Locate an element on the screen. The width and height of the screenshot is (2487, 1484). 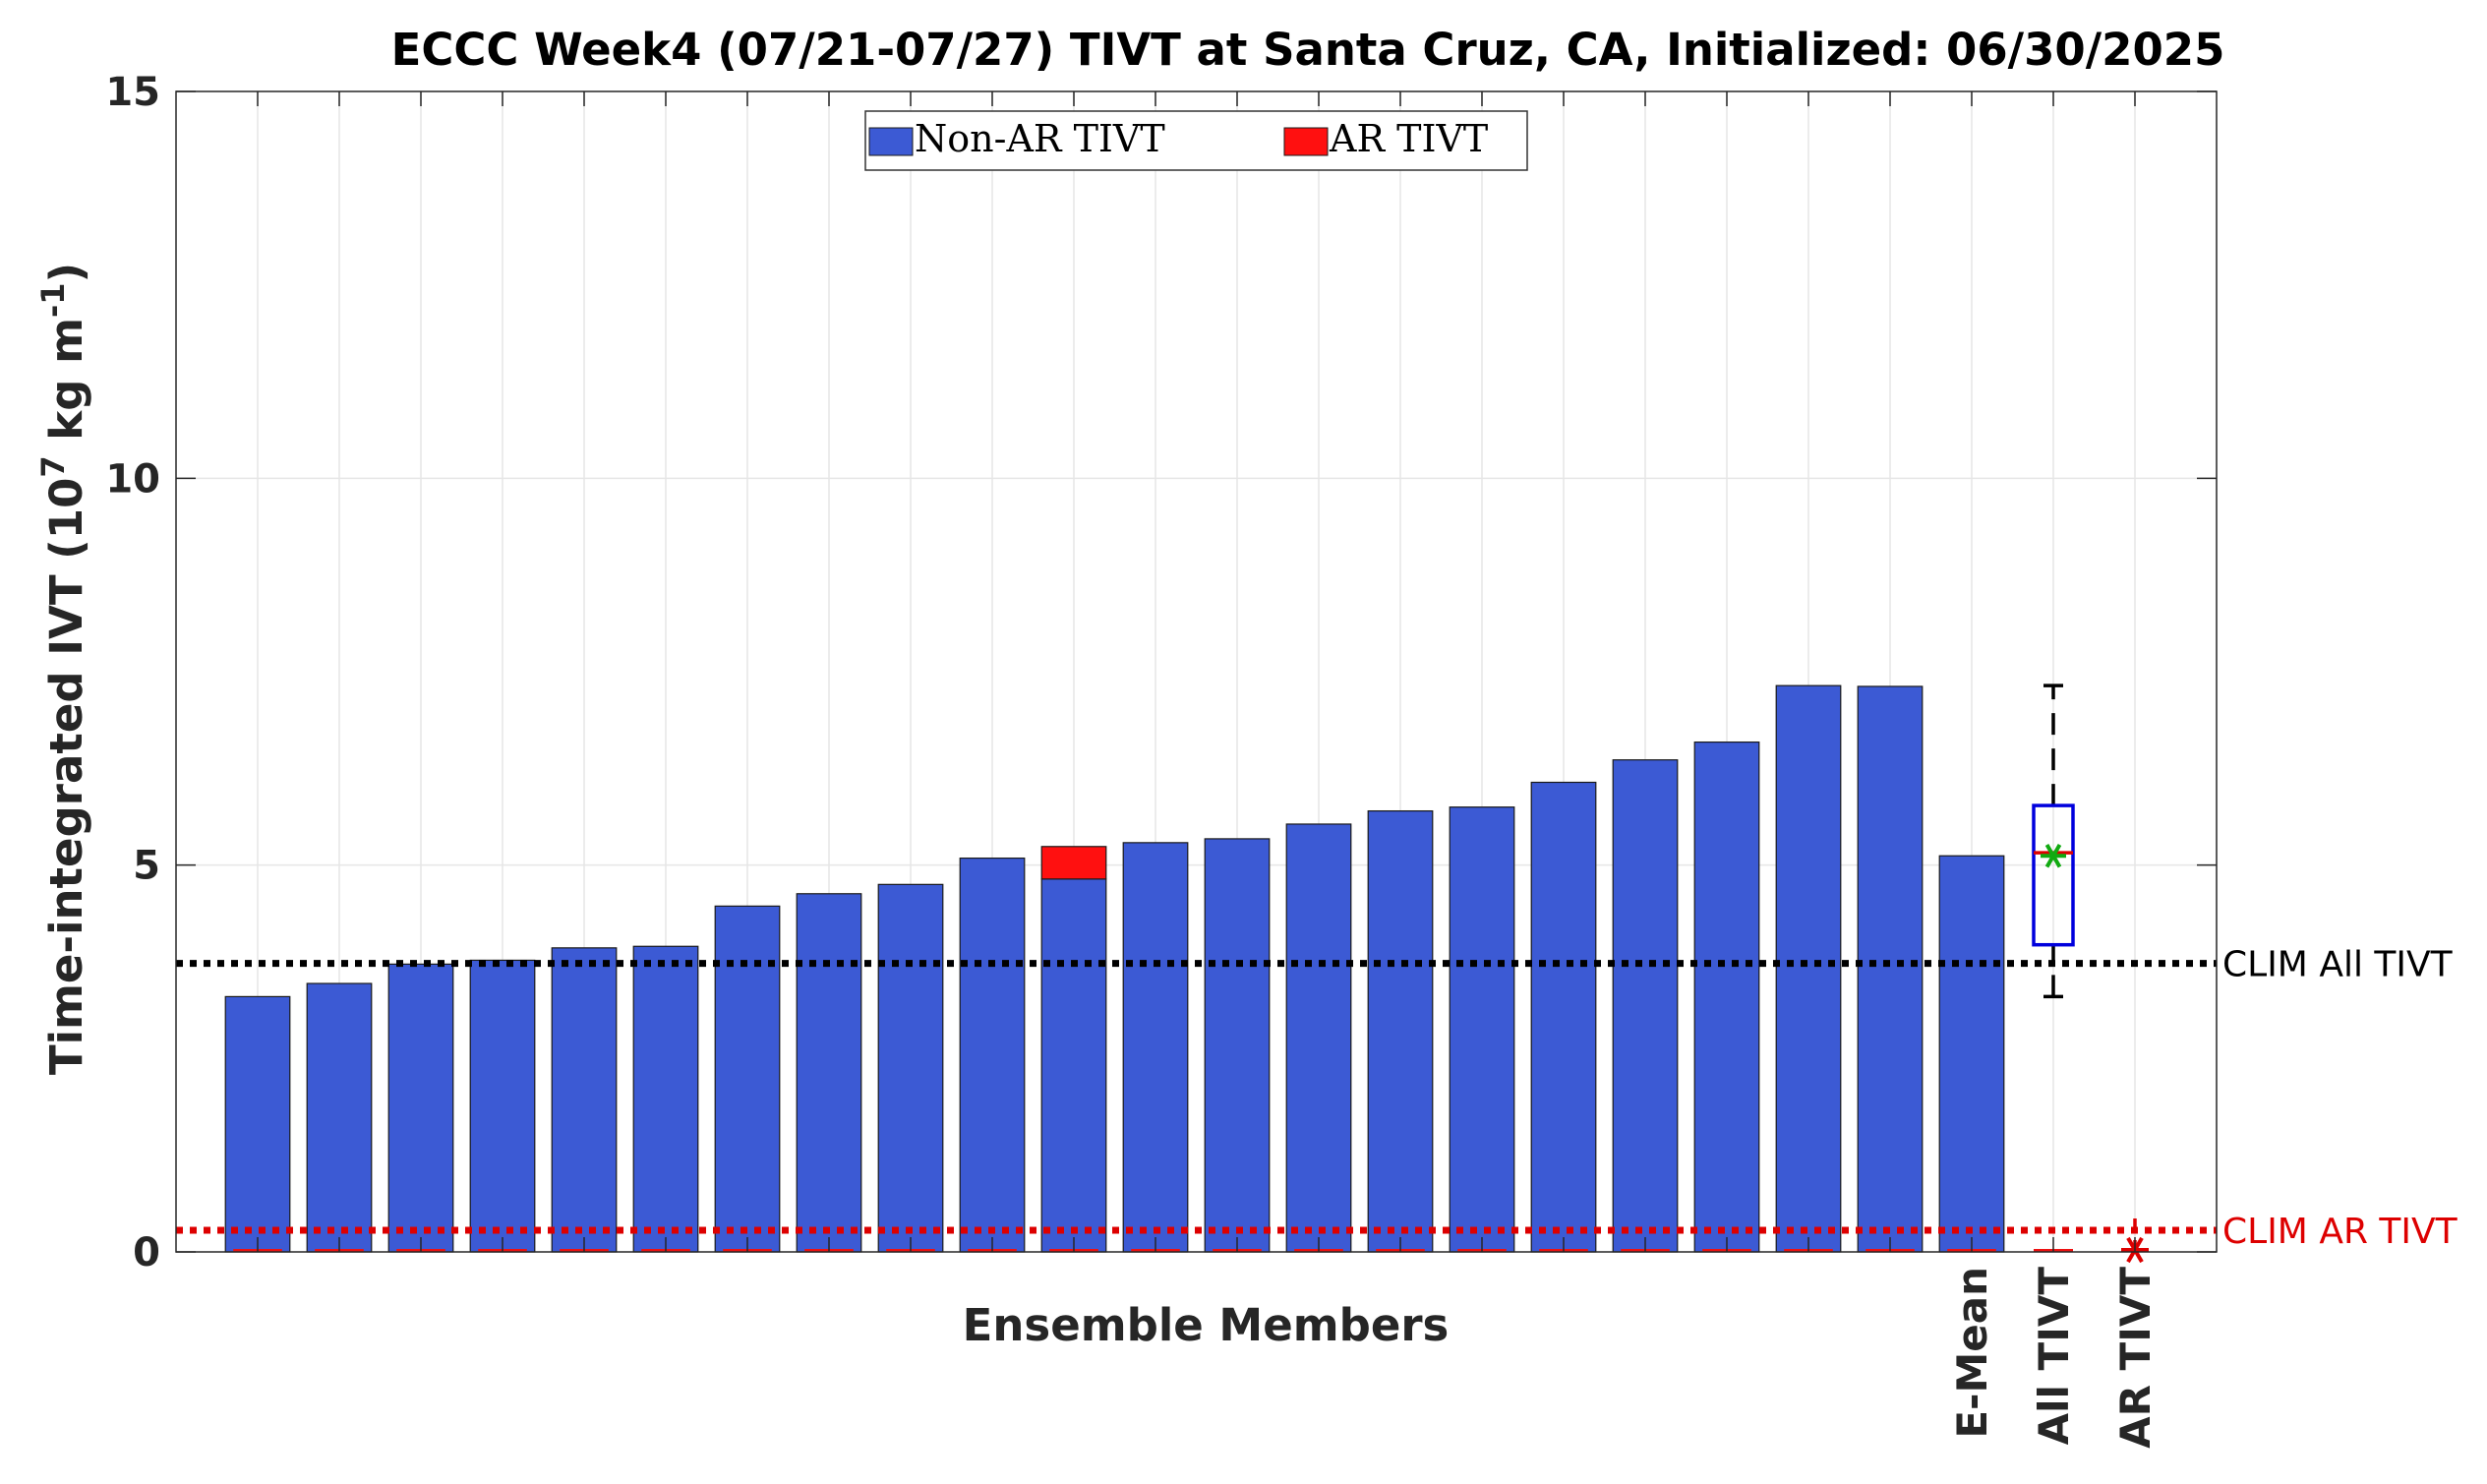
y-tick-label: 10 is located at coordinates (132, 479).